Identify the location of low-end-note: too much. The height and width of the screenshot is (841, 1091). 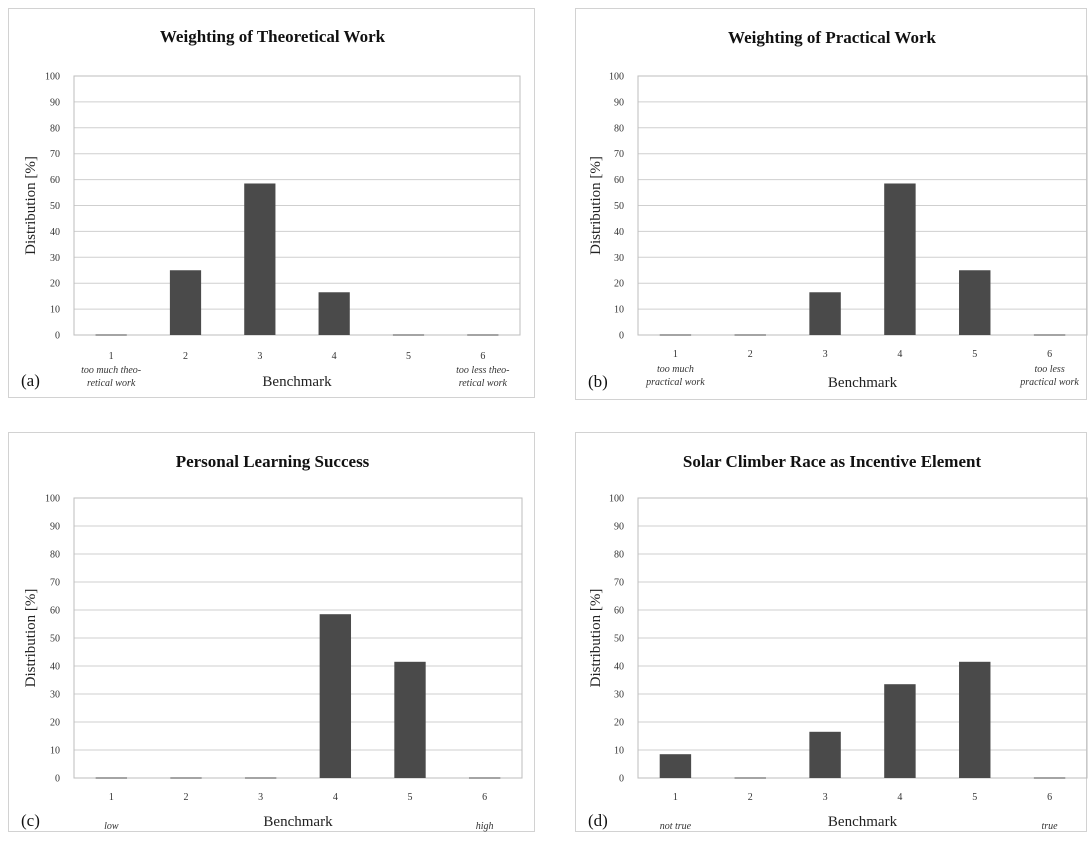
(675, 369).